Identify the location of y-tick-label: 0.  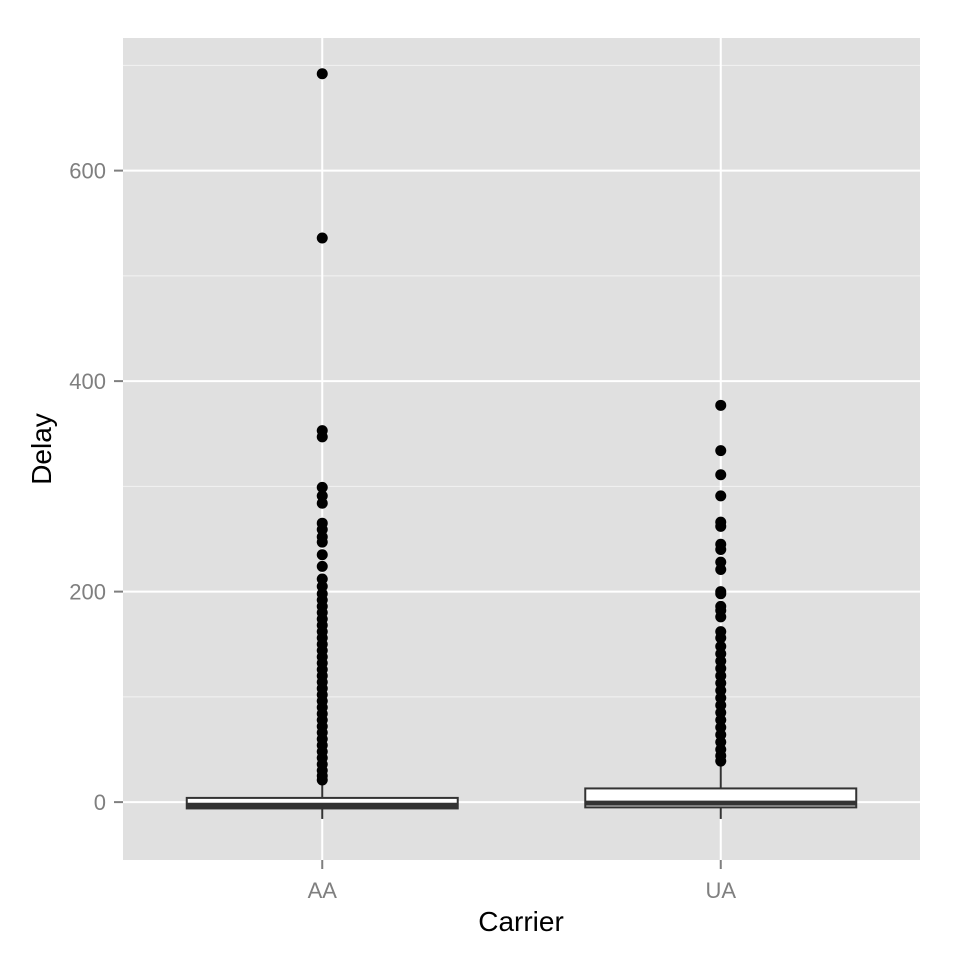
(100, 802).